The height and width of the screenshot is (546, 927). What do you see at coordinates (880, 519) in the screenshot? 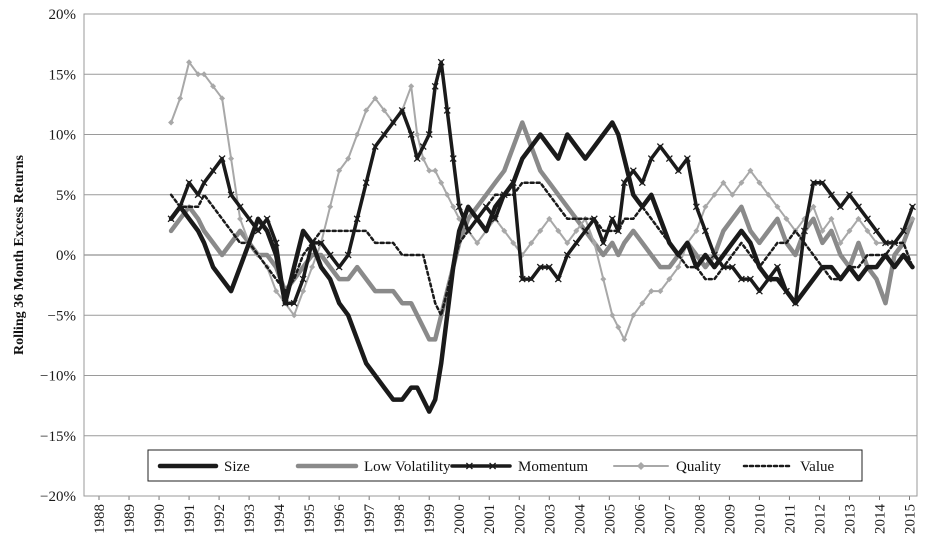
I see `x-tick-label: 2014` at bounding box center [880, 519].